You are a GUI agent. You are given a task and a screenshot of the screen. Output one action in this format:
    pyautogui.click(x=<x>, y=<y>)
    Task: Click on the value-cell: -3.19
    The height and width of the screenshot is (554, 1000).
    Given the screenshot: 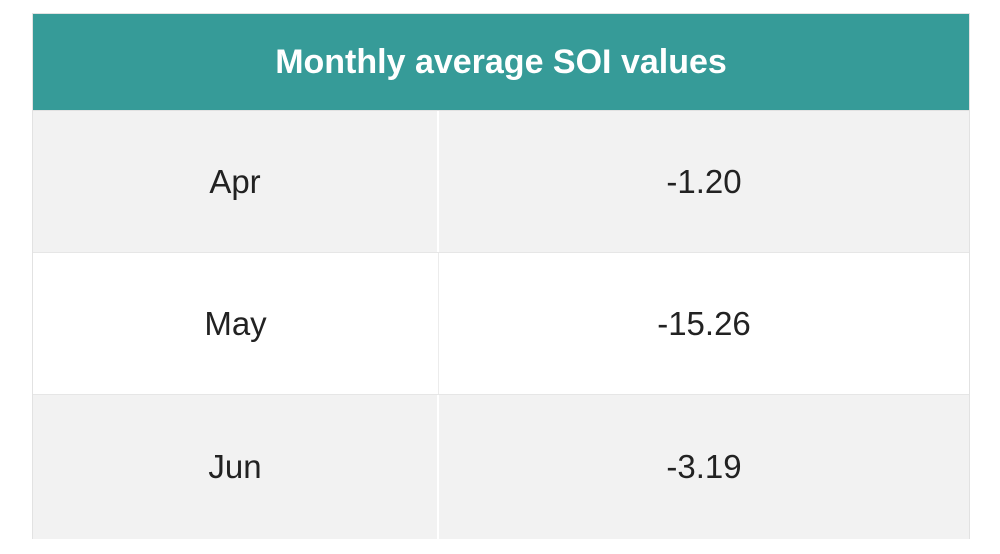 What is the action you would take?
    pyautogui.click(x=704, y=466)
    